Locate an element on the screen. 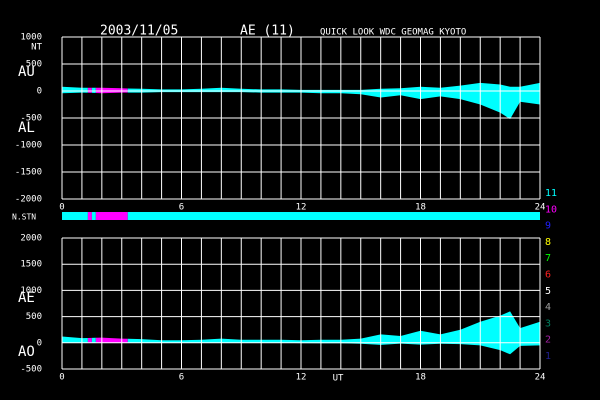 The height and width of the screenshot is (400, 600). station-legend: 8 is located at coordinates (548, 242).